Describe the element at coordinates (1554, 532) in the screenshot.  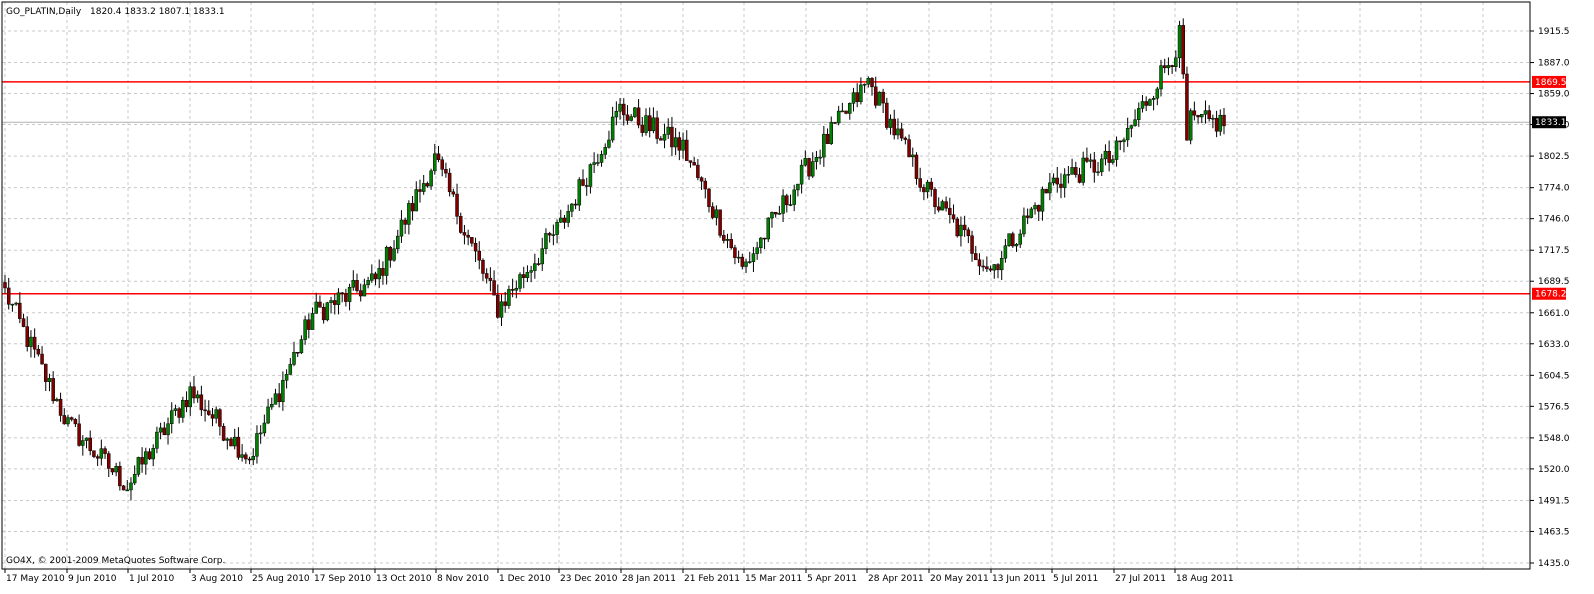
I see `y-tick-label: 1463.5` at that location.